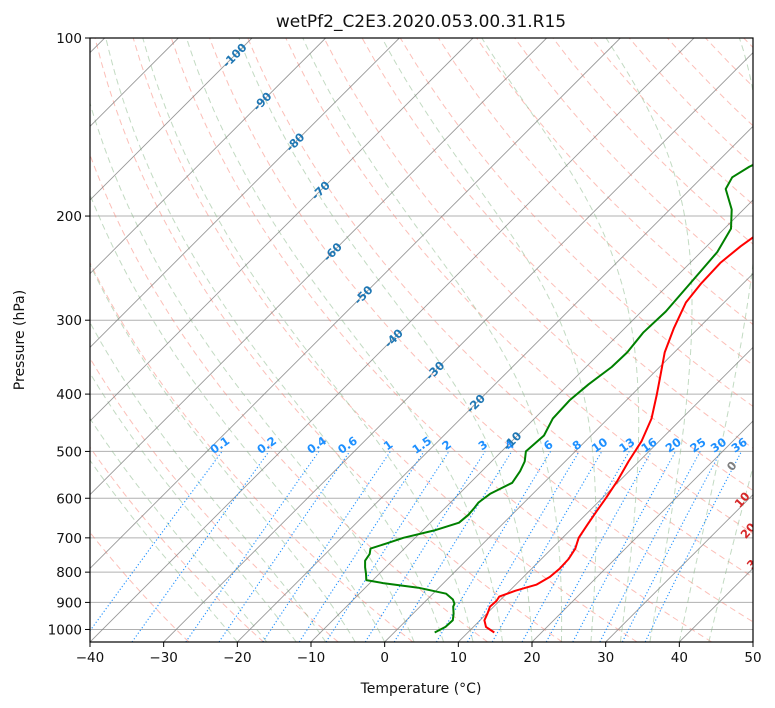  What do you see at coordinates (69, 452) in the screenshot?
I see `y-tick-label: 500` at bounding box center [69, 452].